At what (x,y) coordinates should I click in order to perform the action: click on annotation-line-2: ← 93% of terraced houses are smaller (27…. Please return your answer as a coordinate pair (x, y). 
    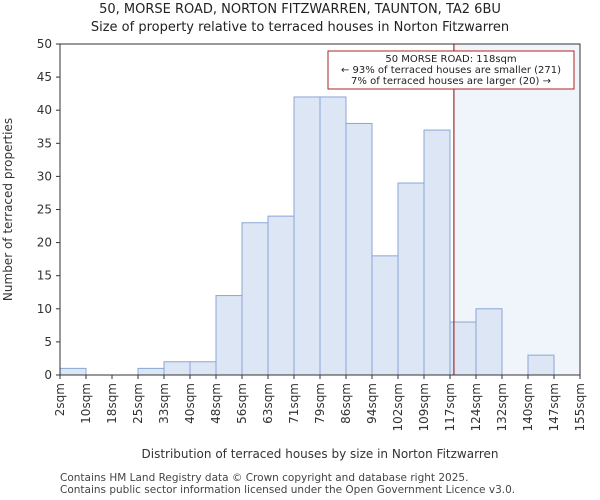
    Looking at the image, I should click on (451, 70).